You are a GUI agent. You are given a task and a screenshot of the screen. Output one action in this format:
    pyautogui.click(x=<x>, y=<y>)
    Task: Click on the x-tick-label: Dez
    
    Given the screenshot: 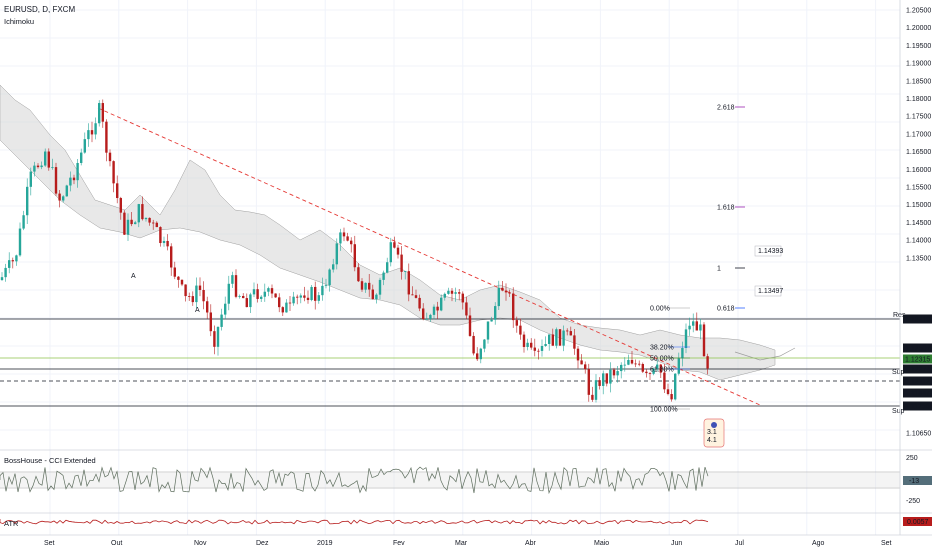 What is the action you would take?
    pyautogui.click(x=262, y=543)
    